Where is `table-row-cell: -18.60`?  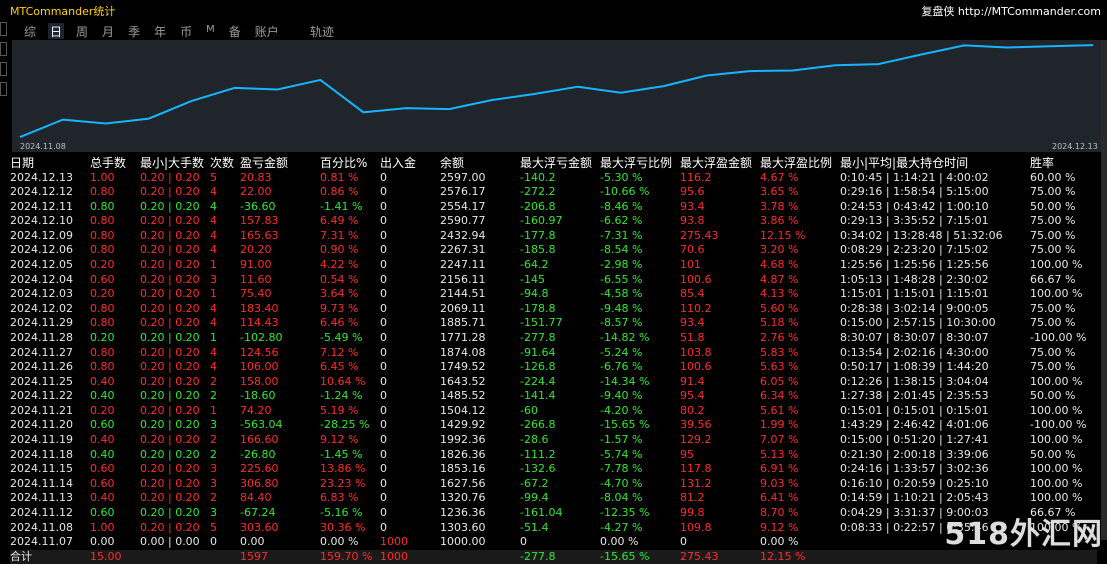 table-row-cell: -18.60 is located at coordinates (258, 396).